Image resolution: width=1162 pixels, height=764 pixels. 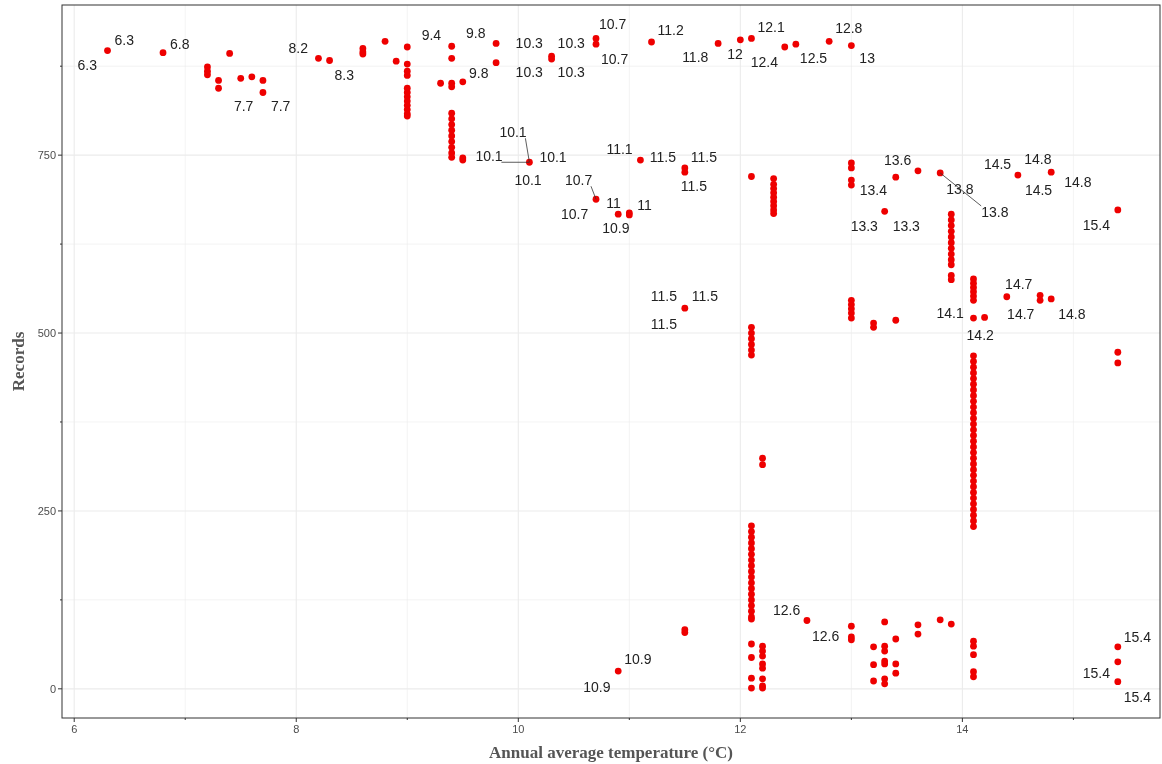 What do you see at coordinates (518, 729) in the screenshot?
I see `x-tick-label: 10` at bounding box center [518, 729].